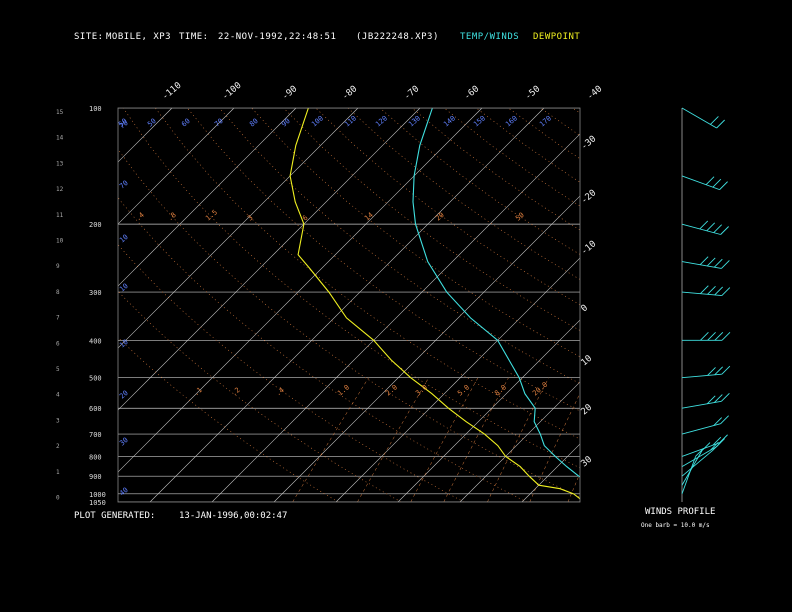  What do you see at coordinates (280, 392) in the screenshot?
I see `mixing-ratio-label: .4` at bounding box center [280, 392].